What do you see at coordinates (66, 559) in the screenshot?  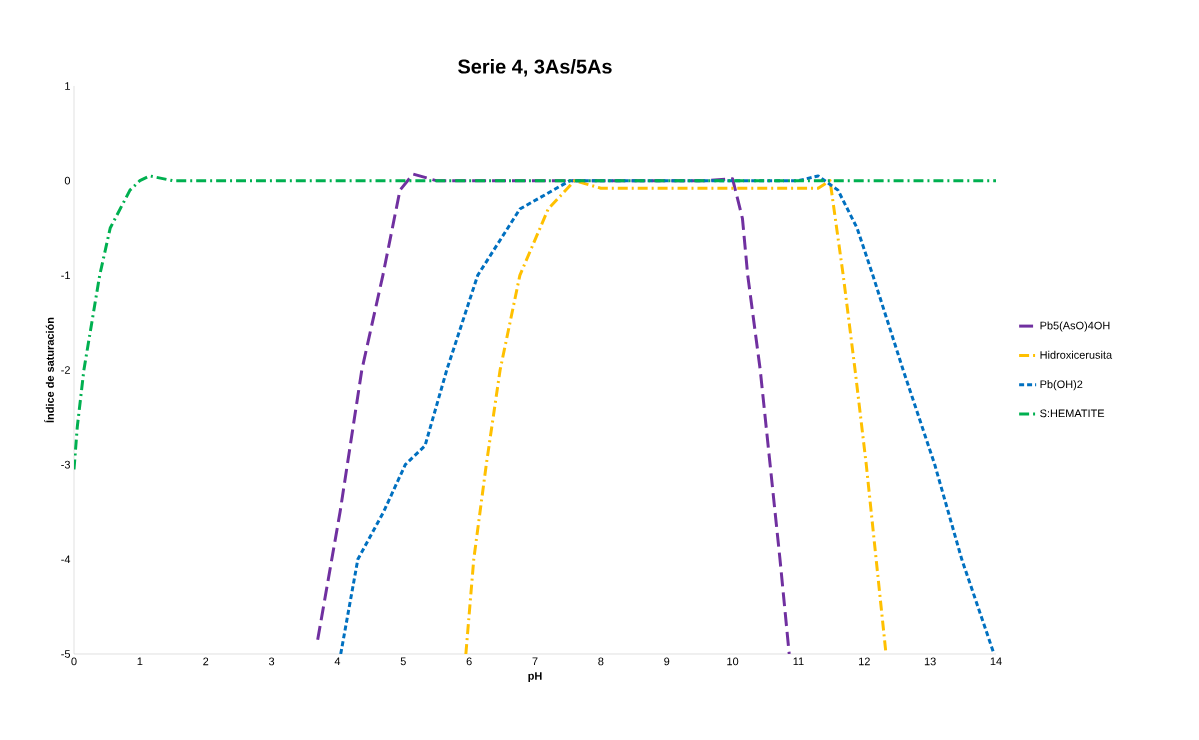 I see `y-tick-label: -4` at bounding box center [66, 559].